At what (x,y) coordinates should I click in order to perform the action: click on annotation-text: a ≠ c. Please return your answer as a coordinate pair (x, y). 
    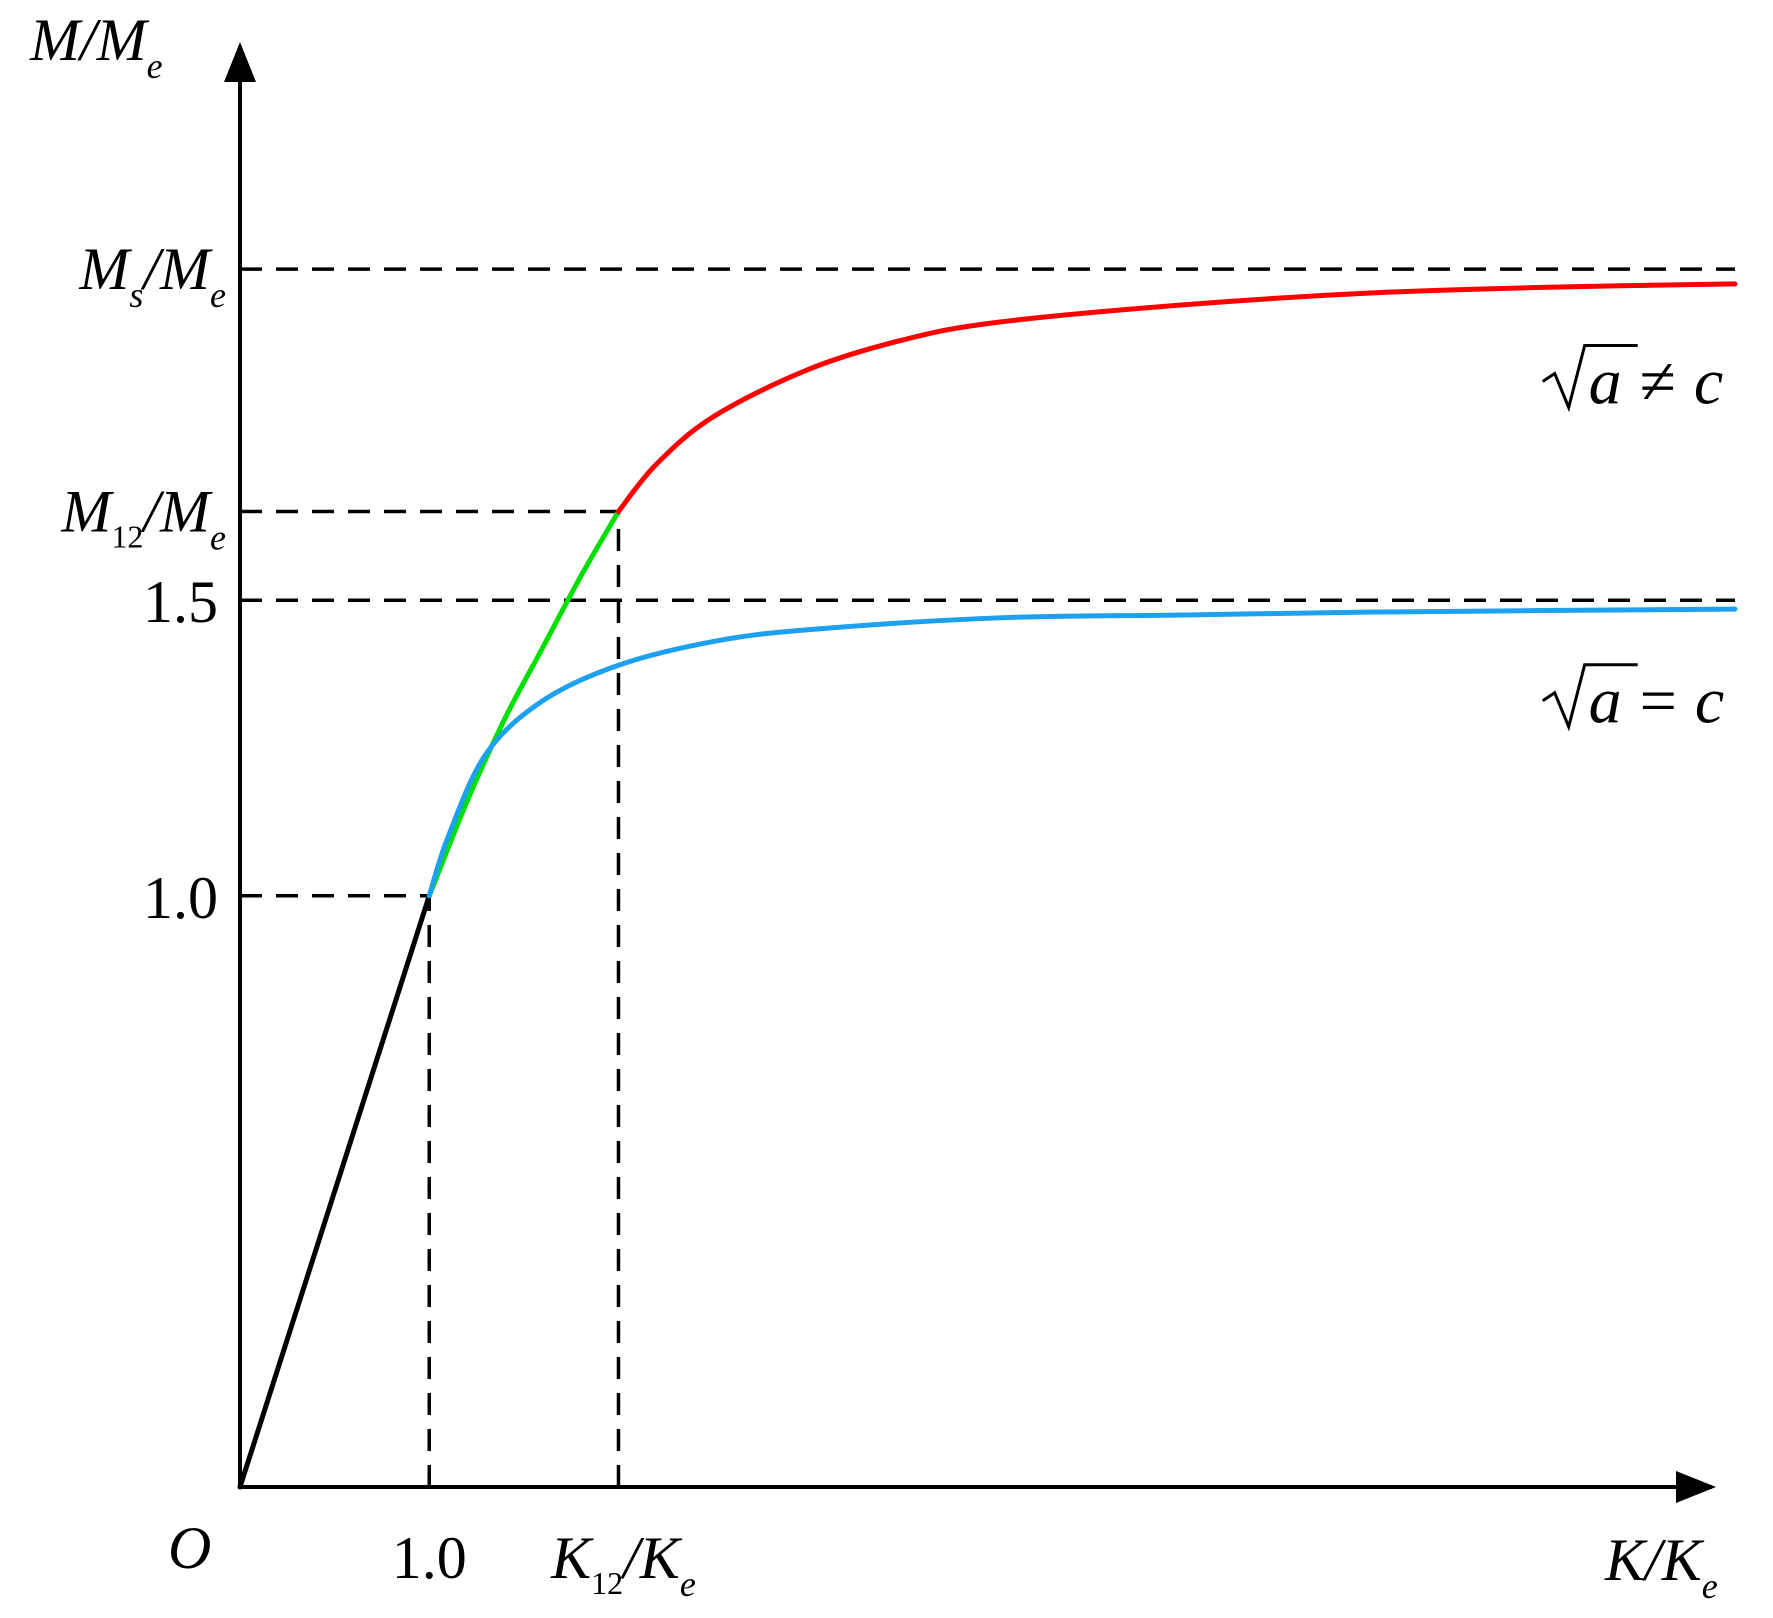
    Looking at the image, I should click on (1656, 381).